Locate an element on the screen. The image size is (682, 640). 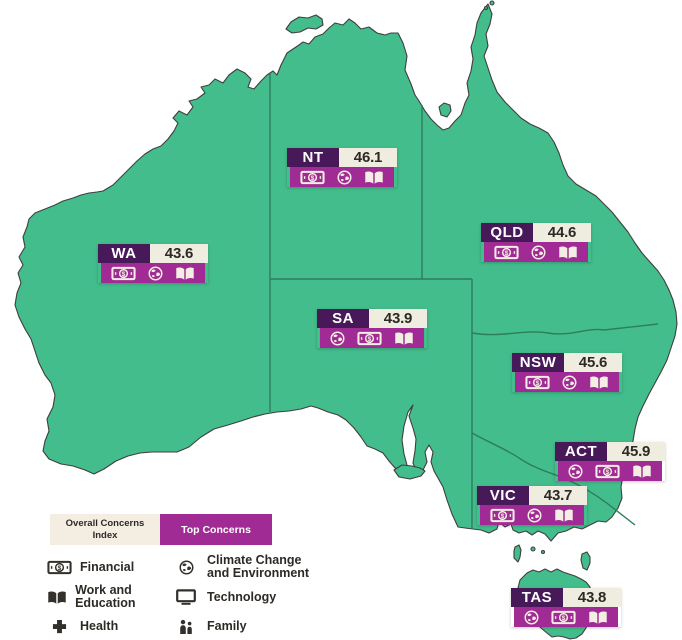
legend-header: Overall Concerns Index Top Concerns is located at coordinates (161, 529).